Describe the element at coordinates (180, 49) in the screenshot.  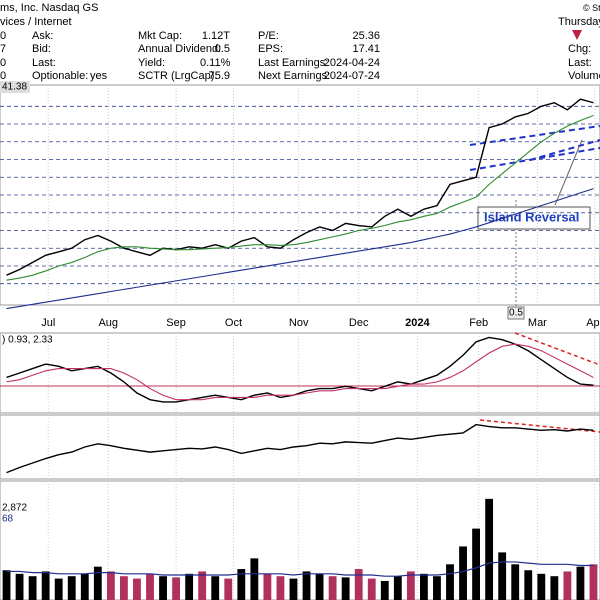
I see `field-label: Annual Dividend:` at that location.